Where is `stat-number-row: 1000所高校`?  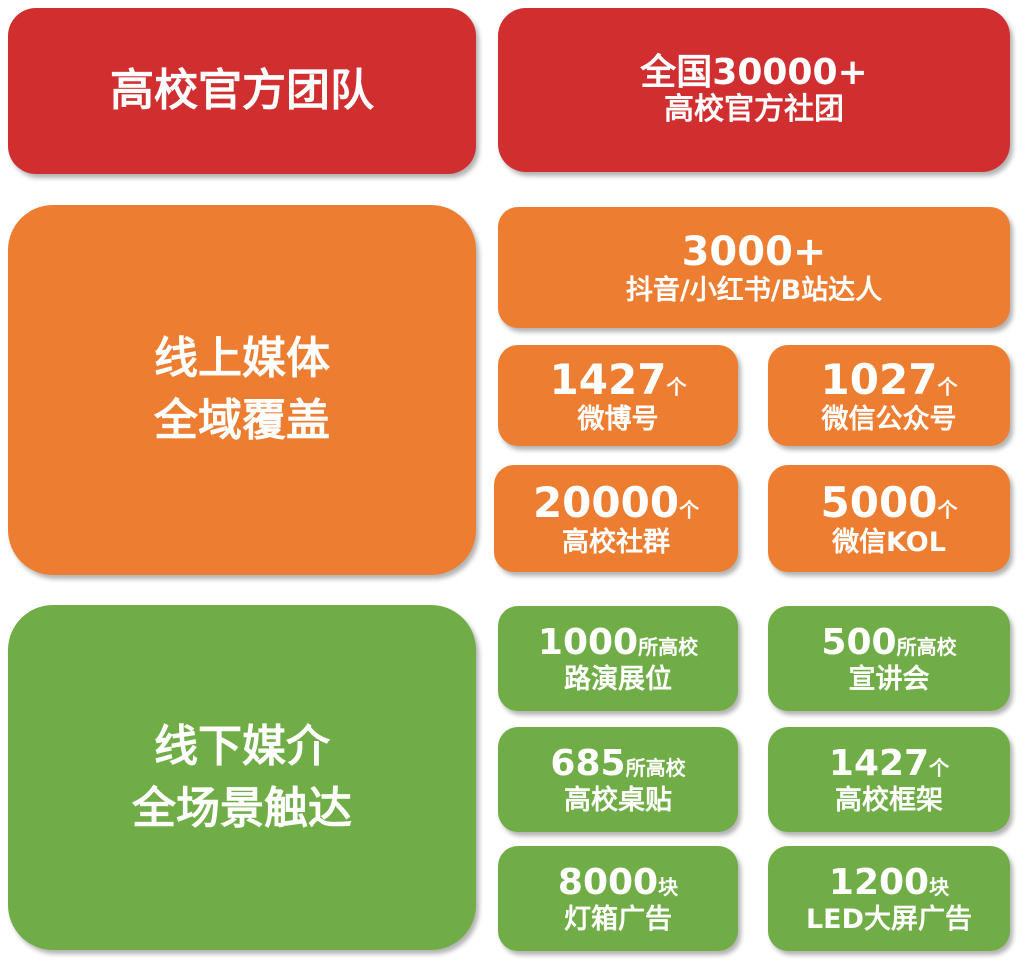 stat-number-row: 1000所高校 is located at coordinates (618, 642).